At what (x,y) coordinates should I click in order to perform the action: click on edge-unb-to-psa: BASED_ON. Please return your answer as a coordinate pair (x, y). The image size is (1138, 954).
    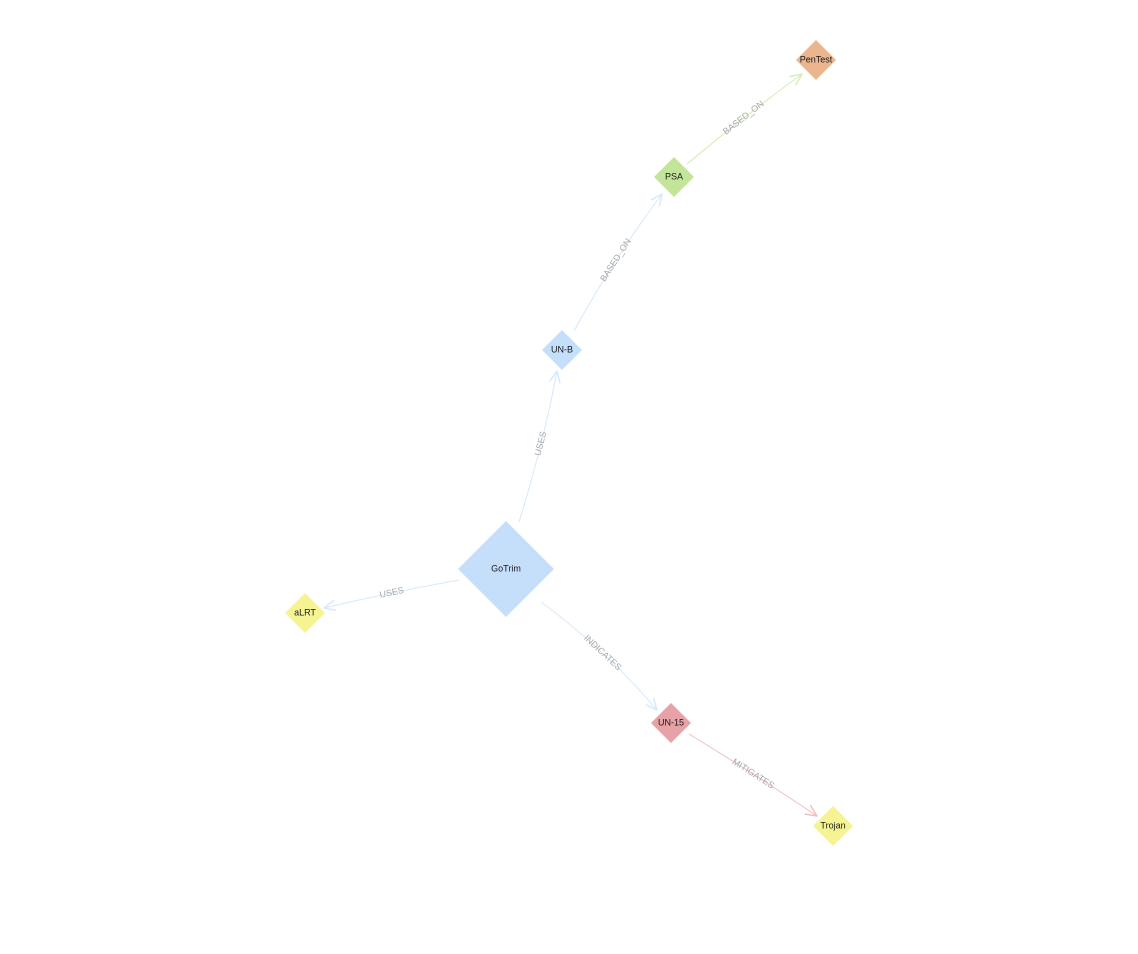
    Looking at the image, I should click on (618, 262).